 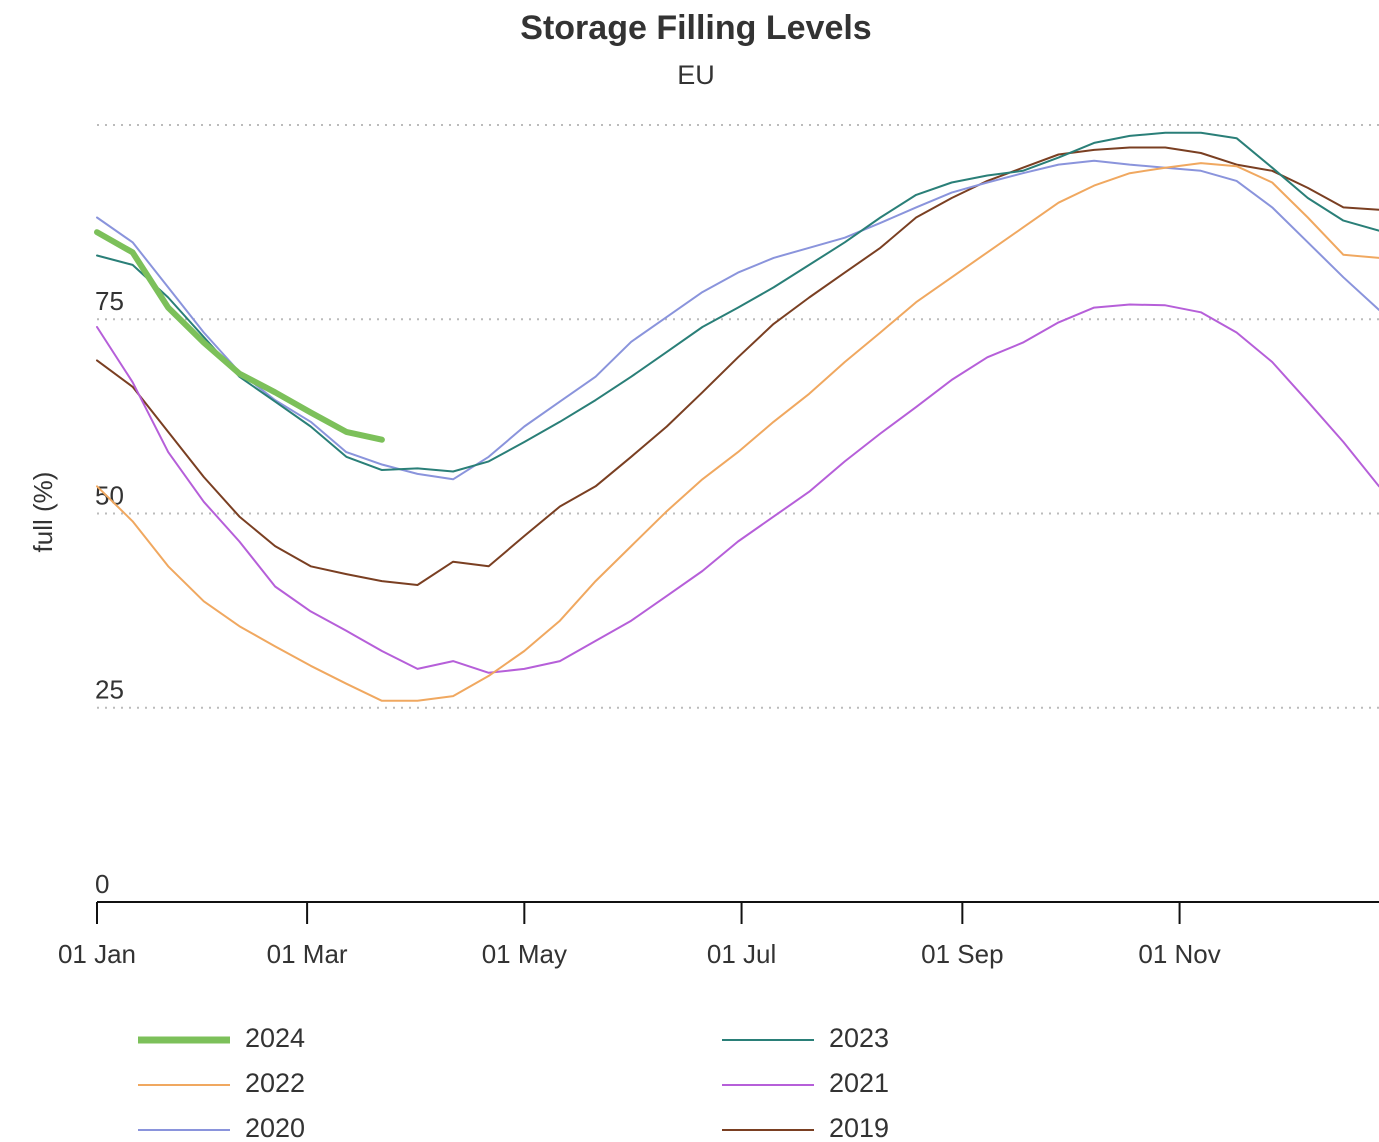 I want to click on legend-label: 2021, so click(x=859, y=1083).